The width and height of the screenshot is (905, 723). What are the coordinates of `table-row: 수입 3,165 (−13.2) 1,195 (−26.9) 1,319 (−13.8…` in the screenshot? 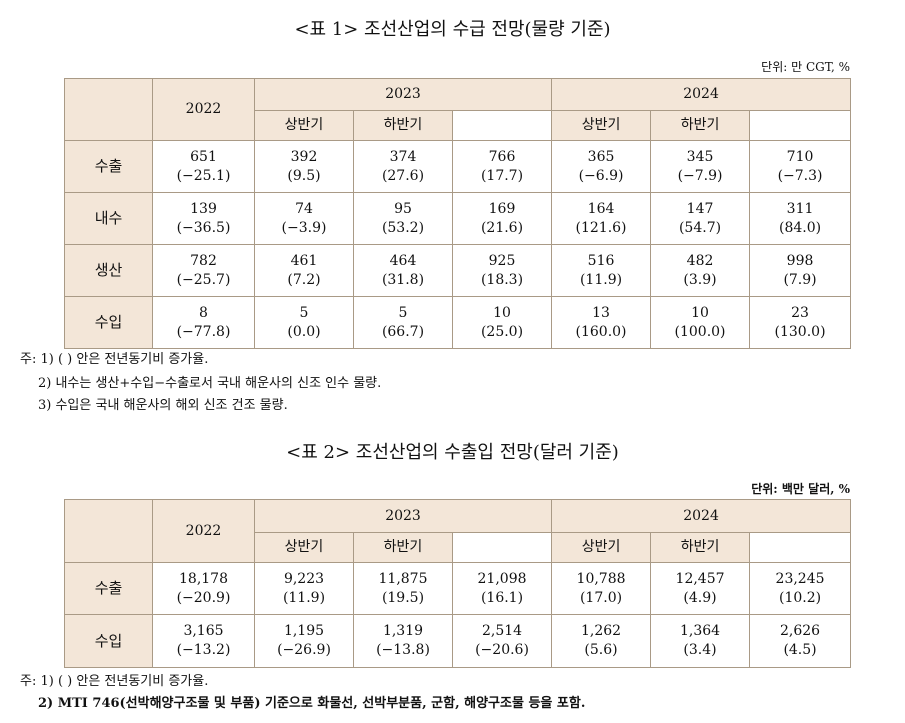 It's located at (458, 641).